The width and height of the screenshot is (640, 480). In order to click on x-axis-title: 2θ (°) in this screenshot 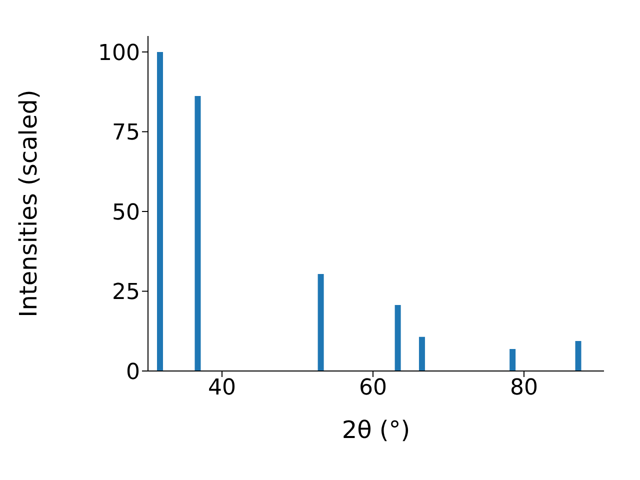, I will do `click(376, 430)`.